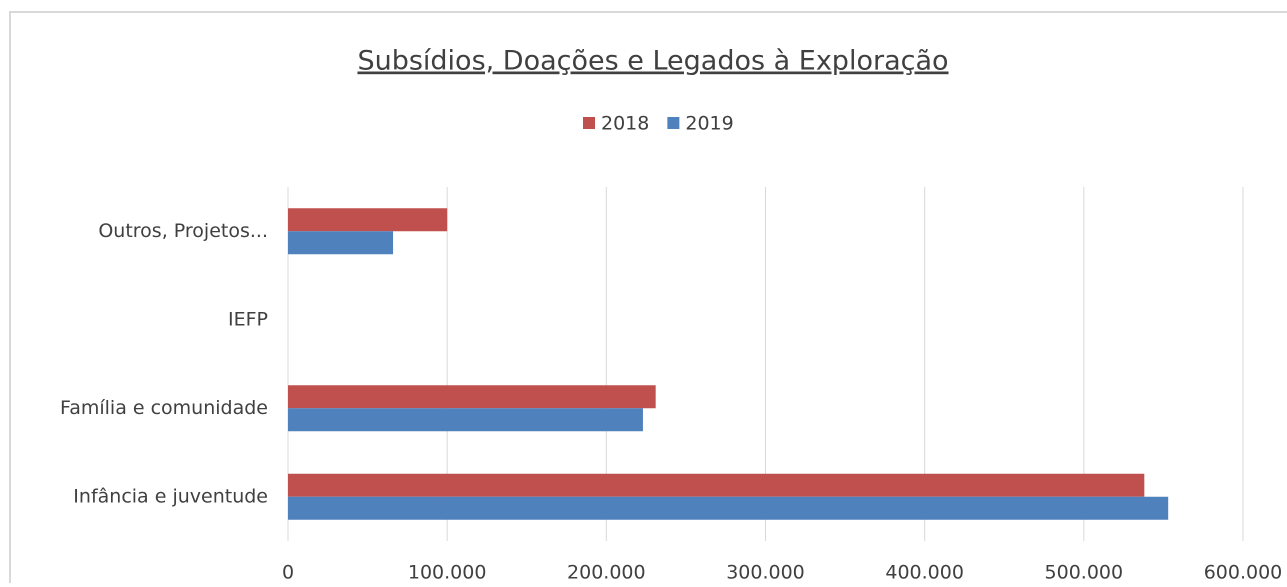 Image resolution: width=1287 pixels, height=587 pixels. What do you see at coordinates (924, 573) in the screenshot?
I see `x-tick-label: 400.000` at bounding box center [924, 573].